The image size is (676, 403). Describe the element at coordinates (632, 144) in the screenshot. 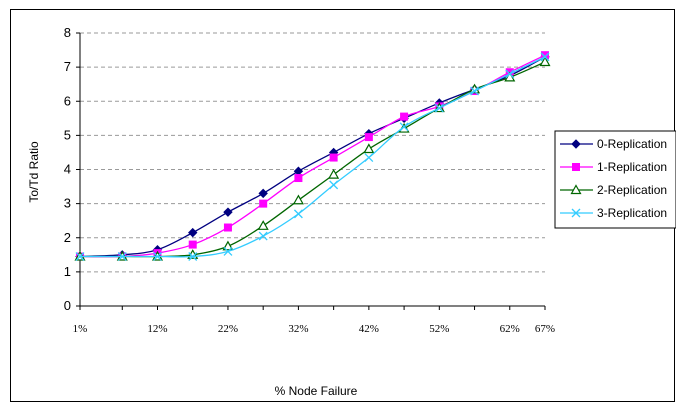

I see `legend-label: 0-Replication` at that location.